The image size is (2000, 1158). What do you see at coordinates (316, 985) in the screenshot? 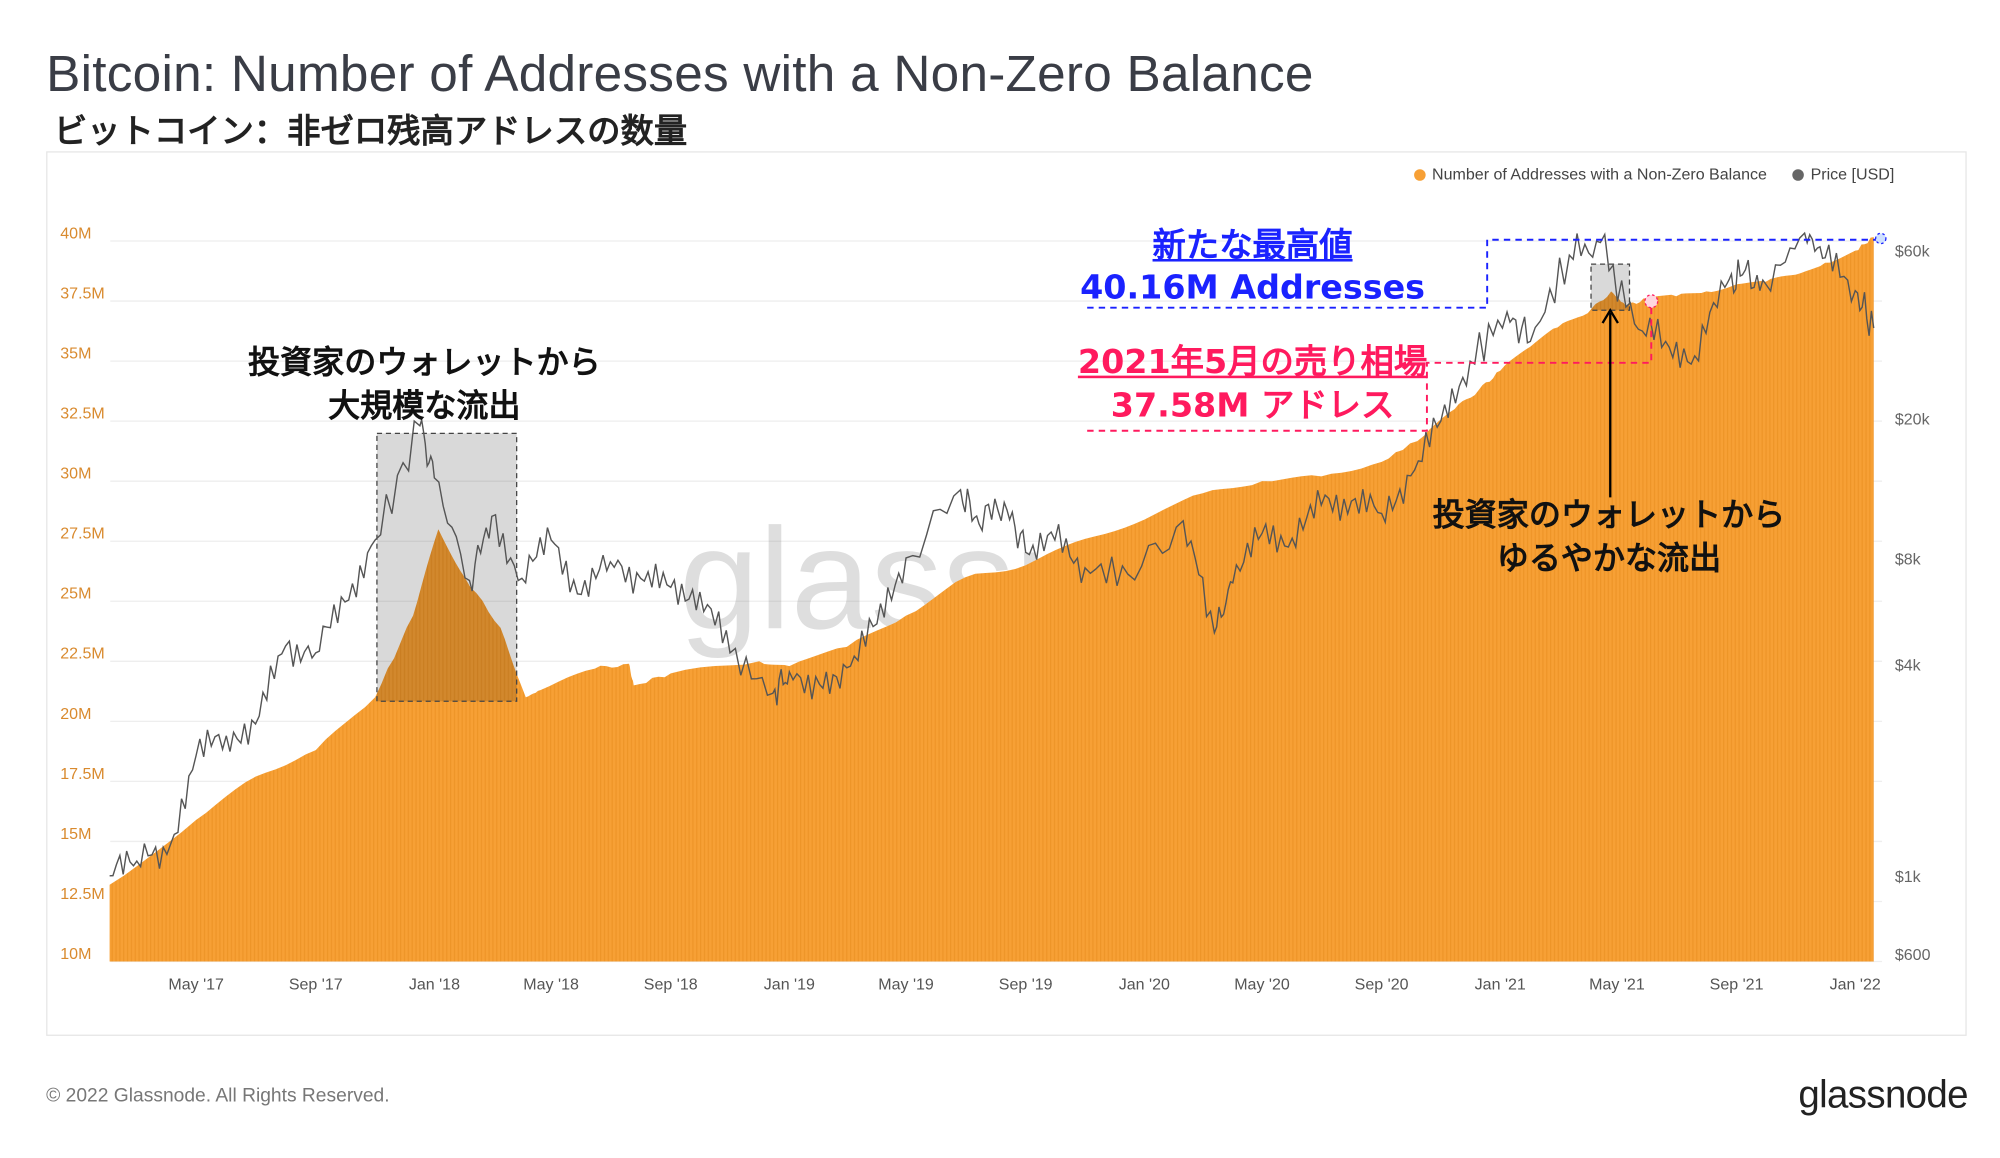
I see `x-tick-label: Sep '17` at bounding box center [316, 985].